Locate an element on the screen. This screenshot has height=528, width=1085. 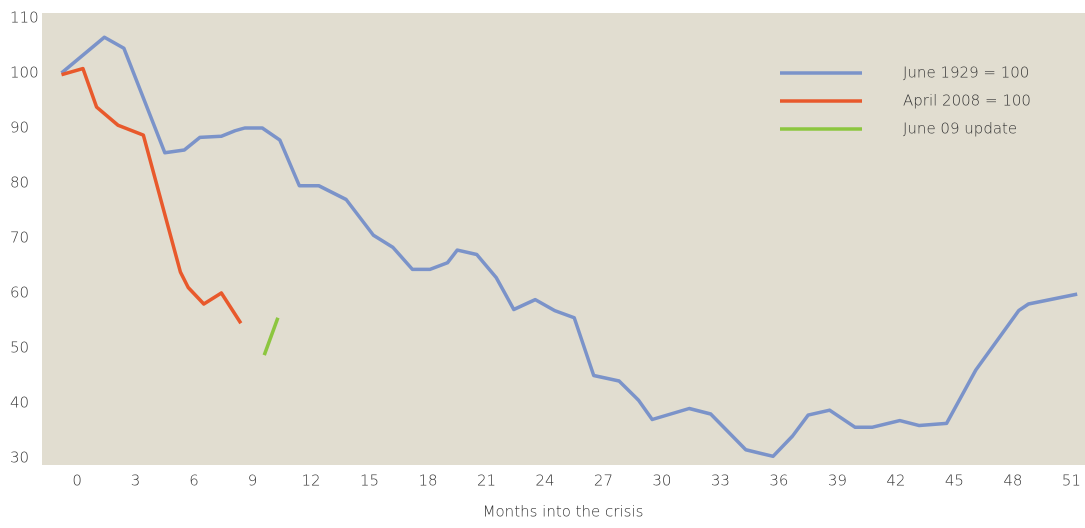
y-tick-label: 70 is located at coordinates (19, 238).